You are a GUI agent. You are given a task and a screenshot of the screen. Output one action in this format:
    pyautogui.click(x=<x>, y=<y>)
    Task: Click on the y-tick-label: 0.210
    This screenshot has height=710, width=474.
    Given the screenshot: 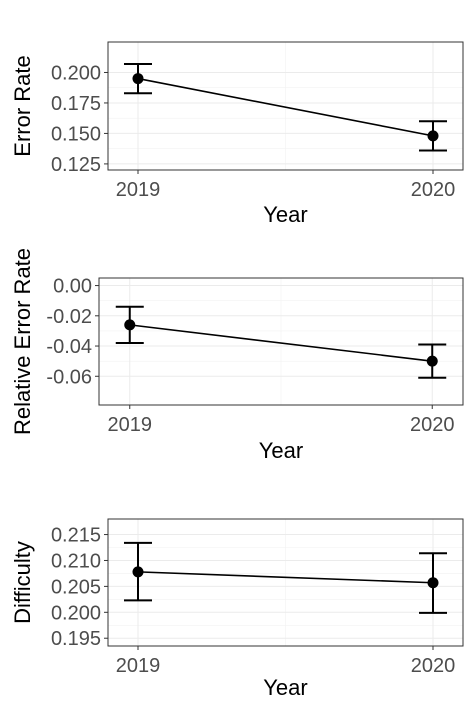 What is the action you would take?
    pyautogui.click(x=76, y=561)
    